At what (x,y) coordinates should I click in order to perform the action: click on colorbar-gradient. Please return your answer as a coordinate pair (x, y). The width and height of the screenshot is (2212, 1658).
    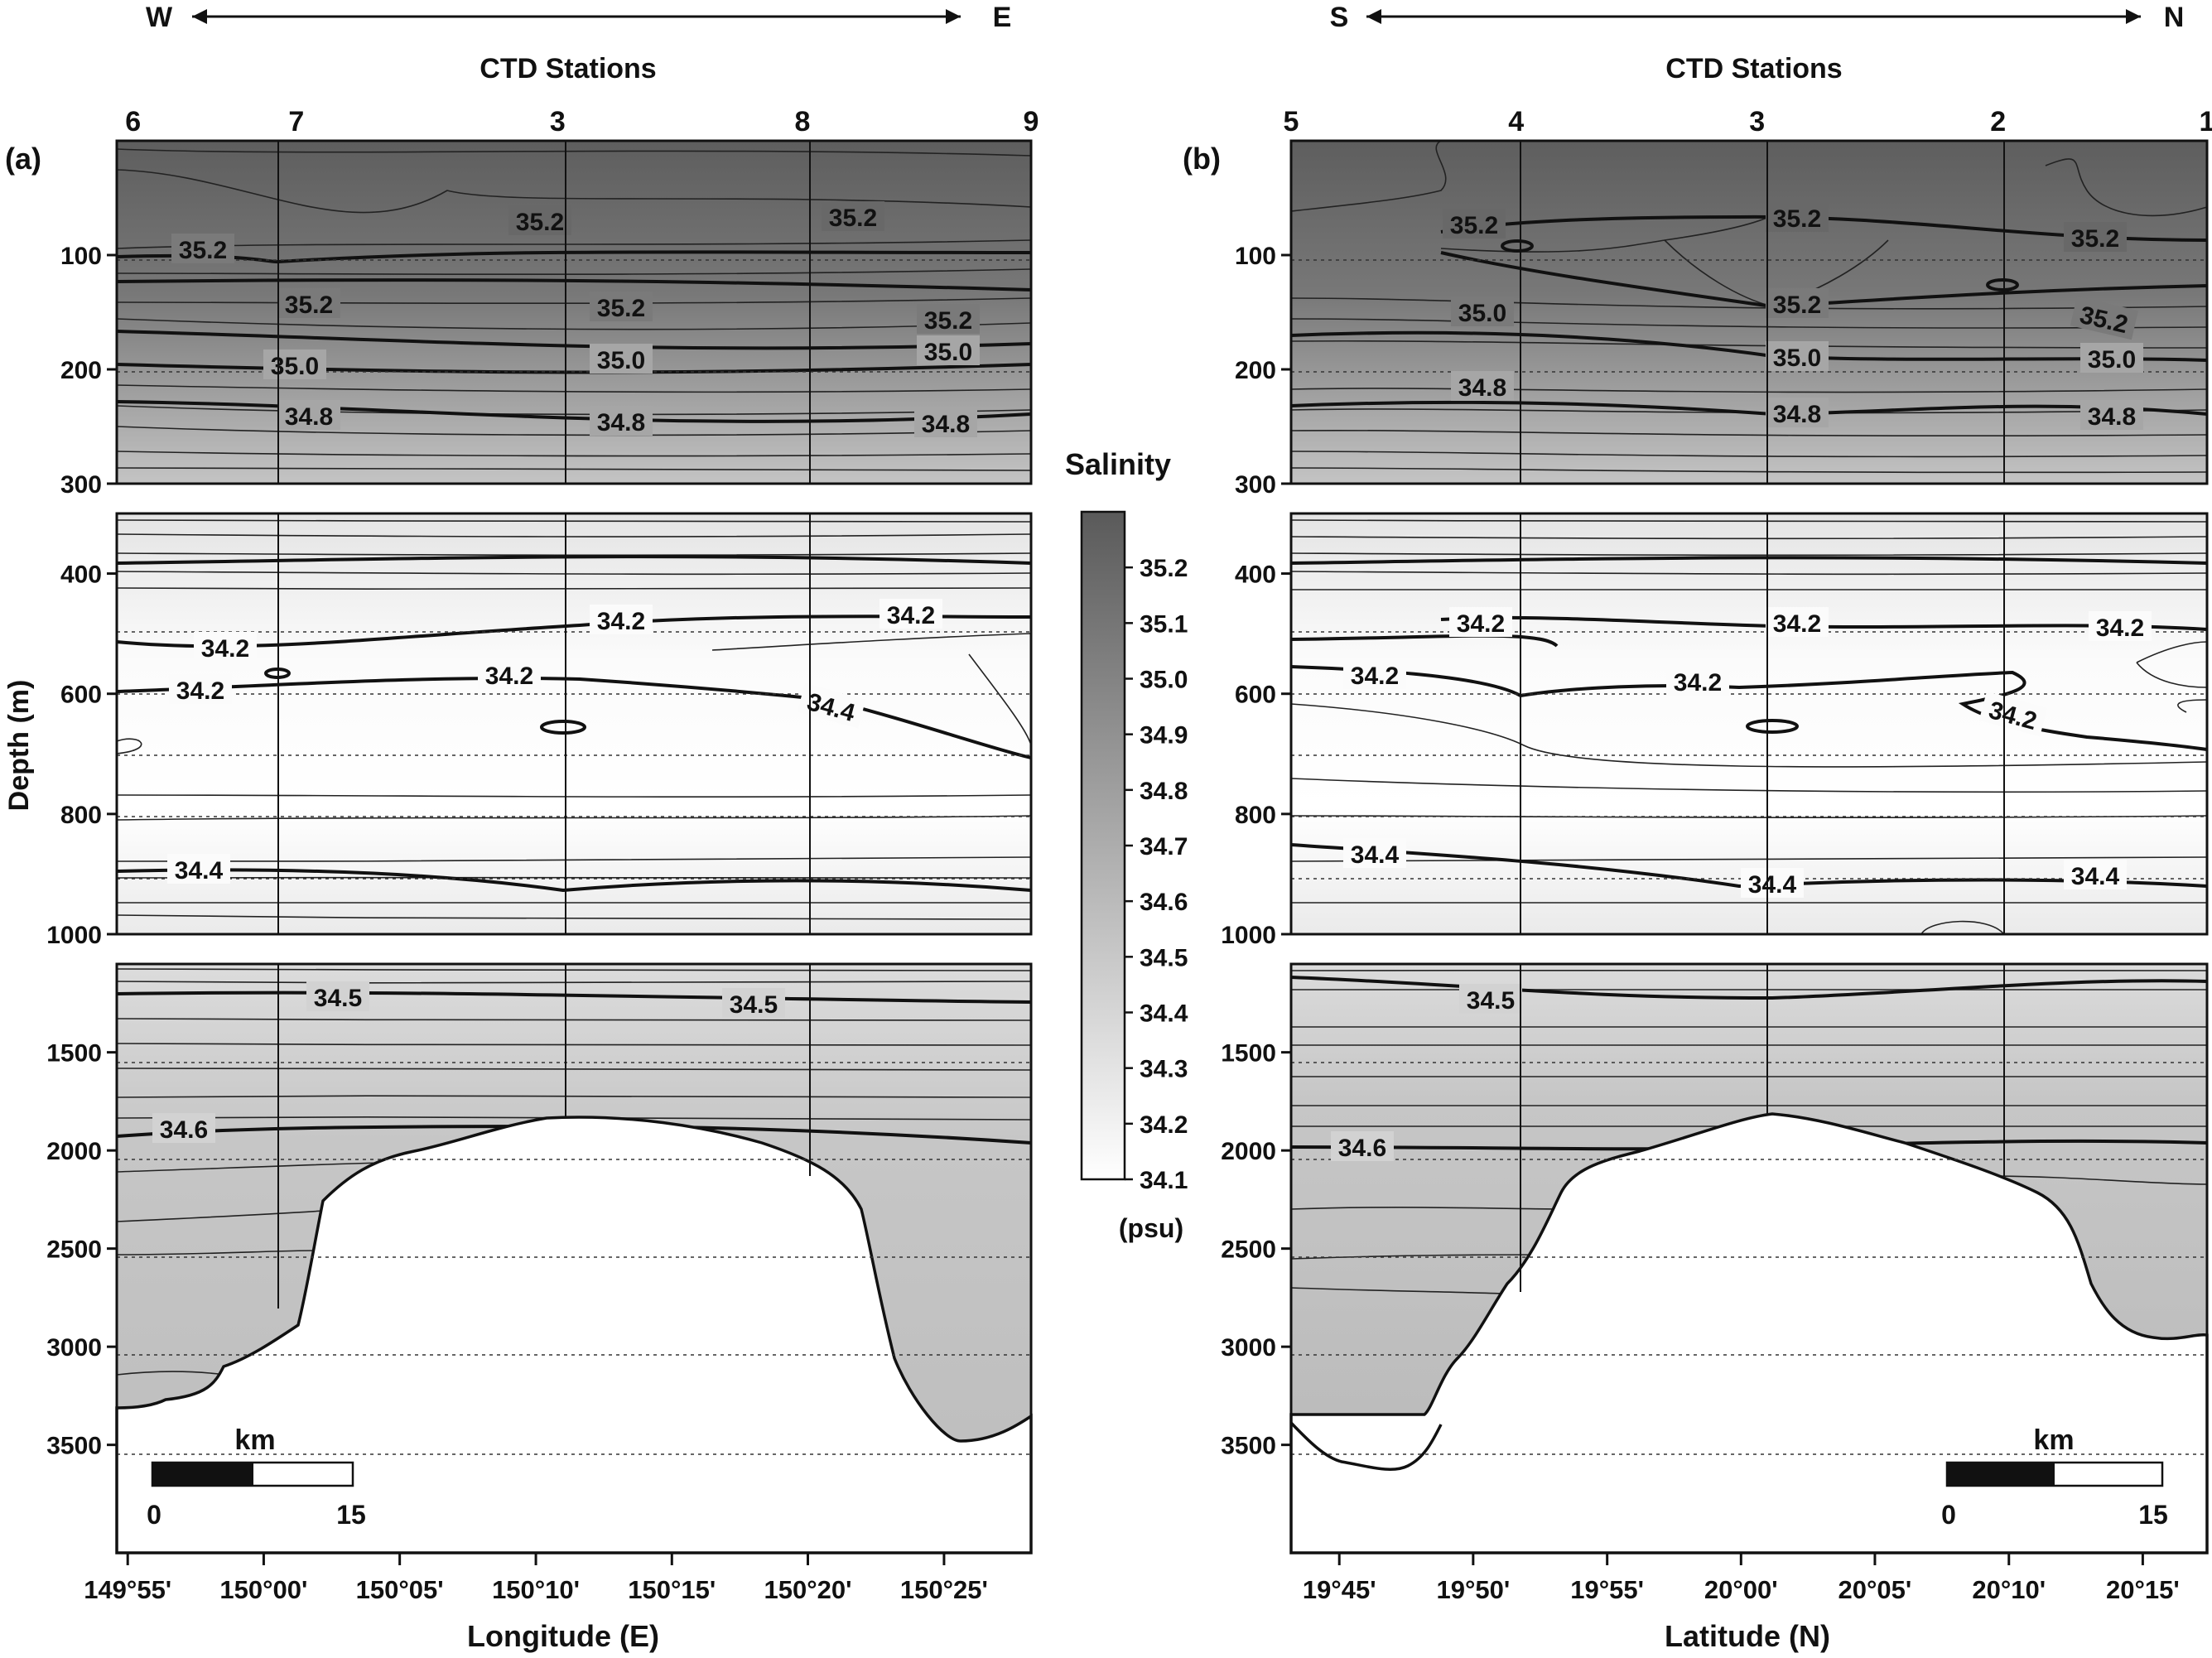
    Looking at the image, I should click on (1103, 845).